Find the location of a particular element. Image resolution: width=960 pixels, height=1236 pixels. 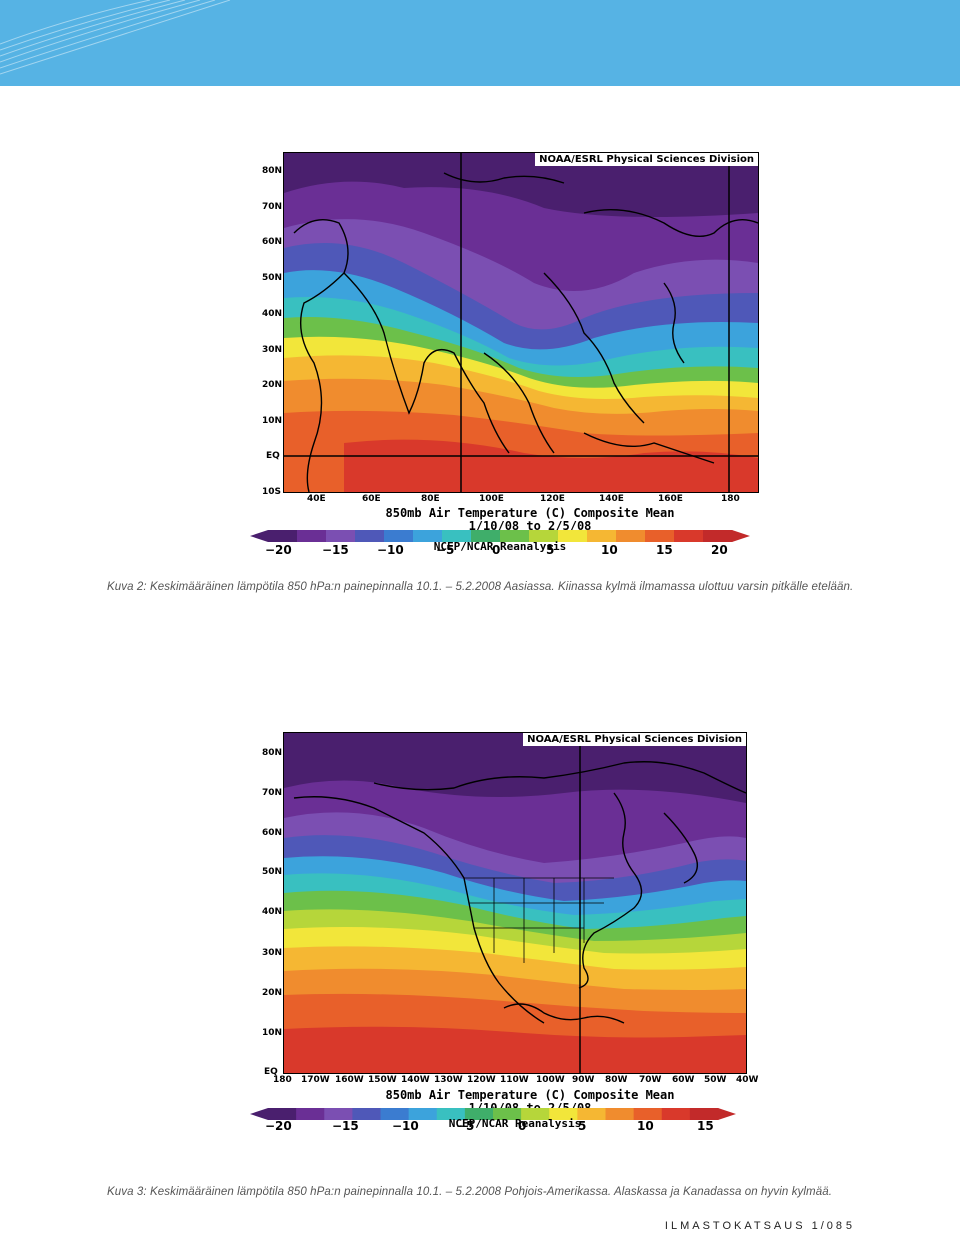

lon-label: 150W is located at coordinates (382, 1080).